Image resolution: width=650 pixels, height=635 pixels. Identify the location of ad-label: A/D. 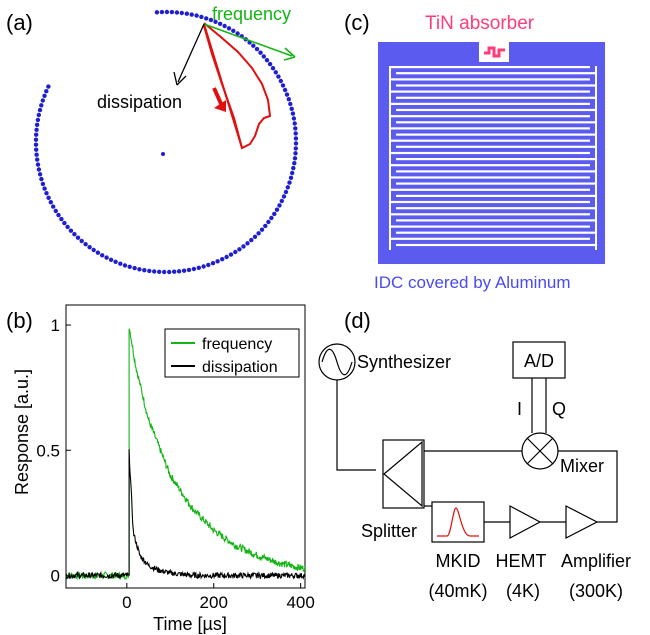
(539, 361).